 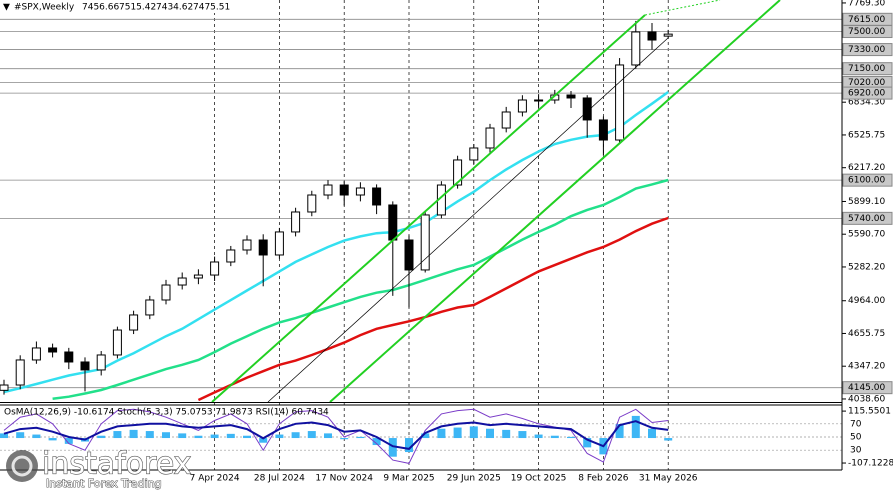 I want to click on channel-extension, so click(x=682, y=8).